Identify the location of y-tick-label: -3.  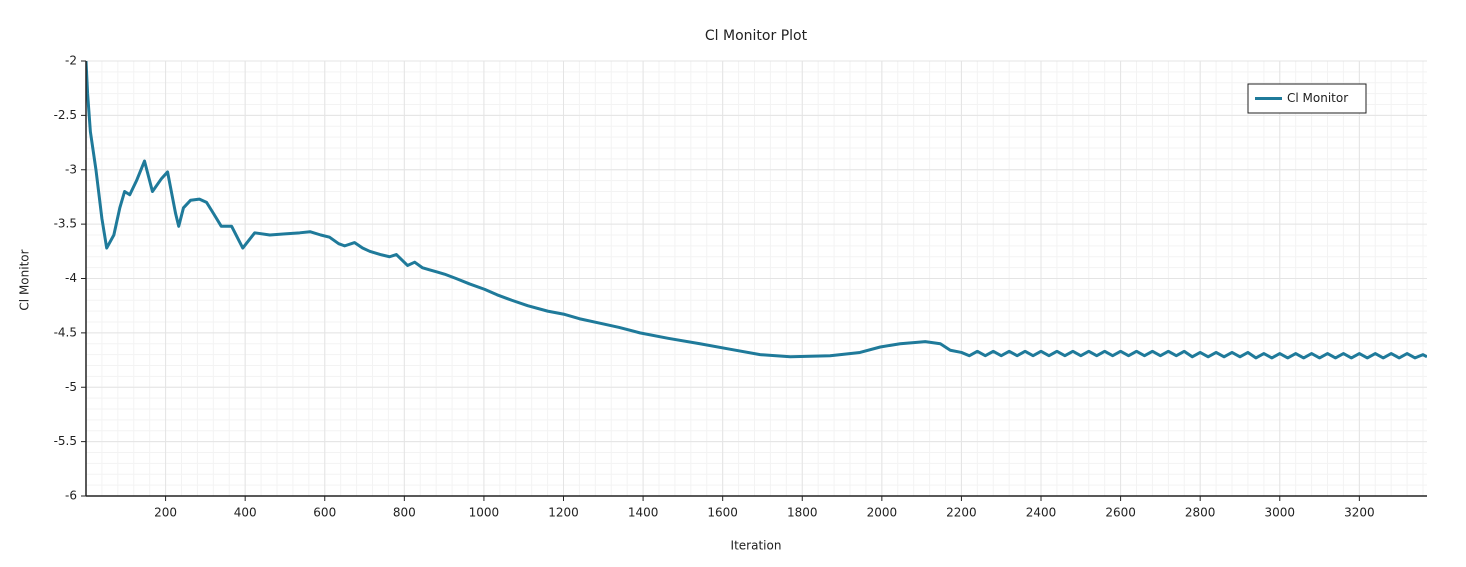
(71, 169).